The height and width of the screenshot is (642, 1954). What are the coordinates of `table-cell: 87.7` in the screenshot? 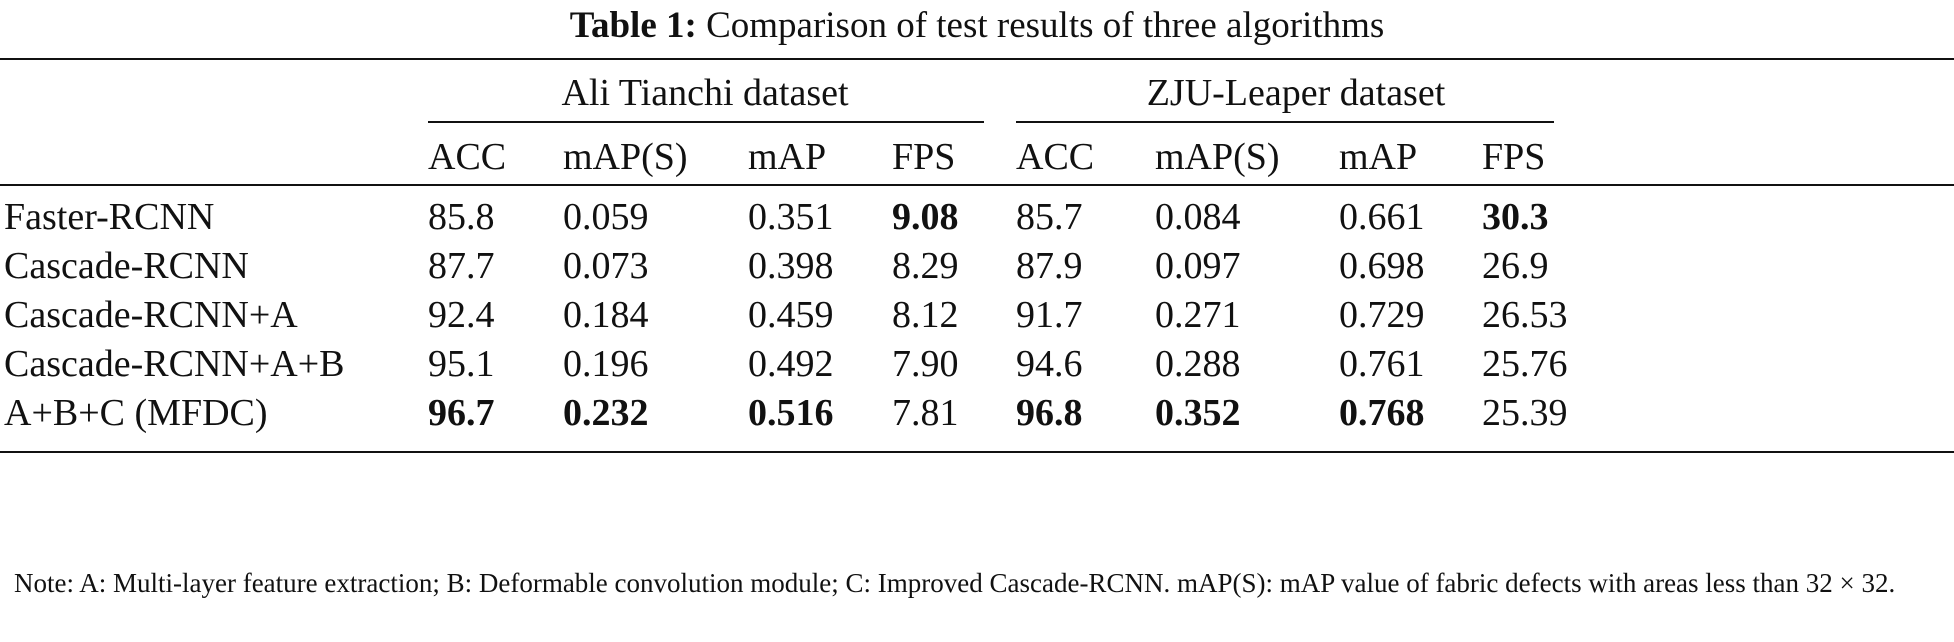 It's located at (461, 266).